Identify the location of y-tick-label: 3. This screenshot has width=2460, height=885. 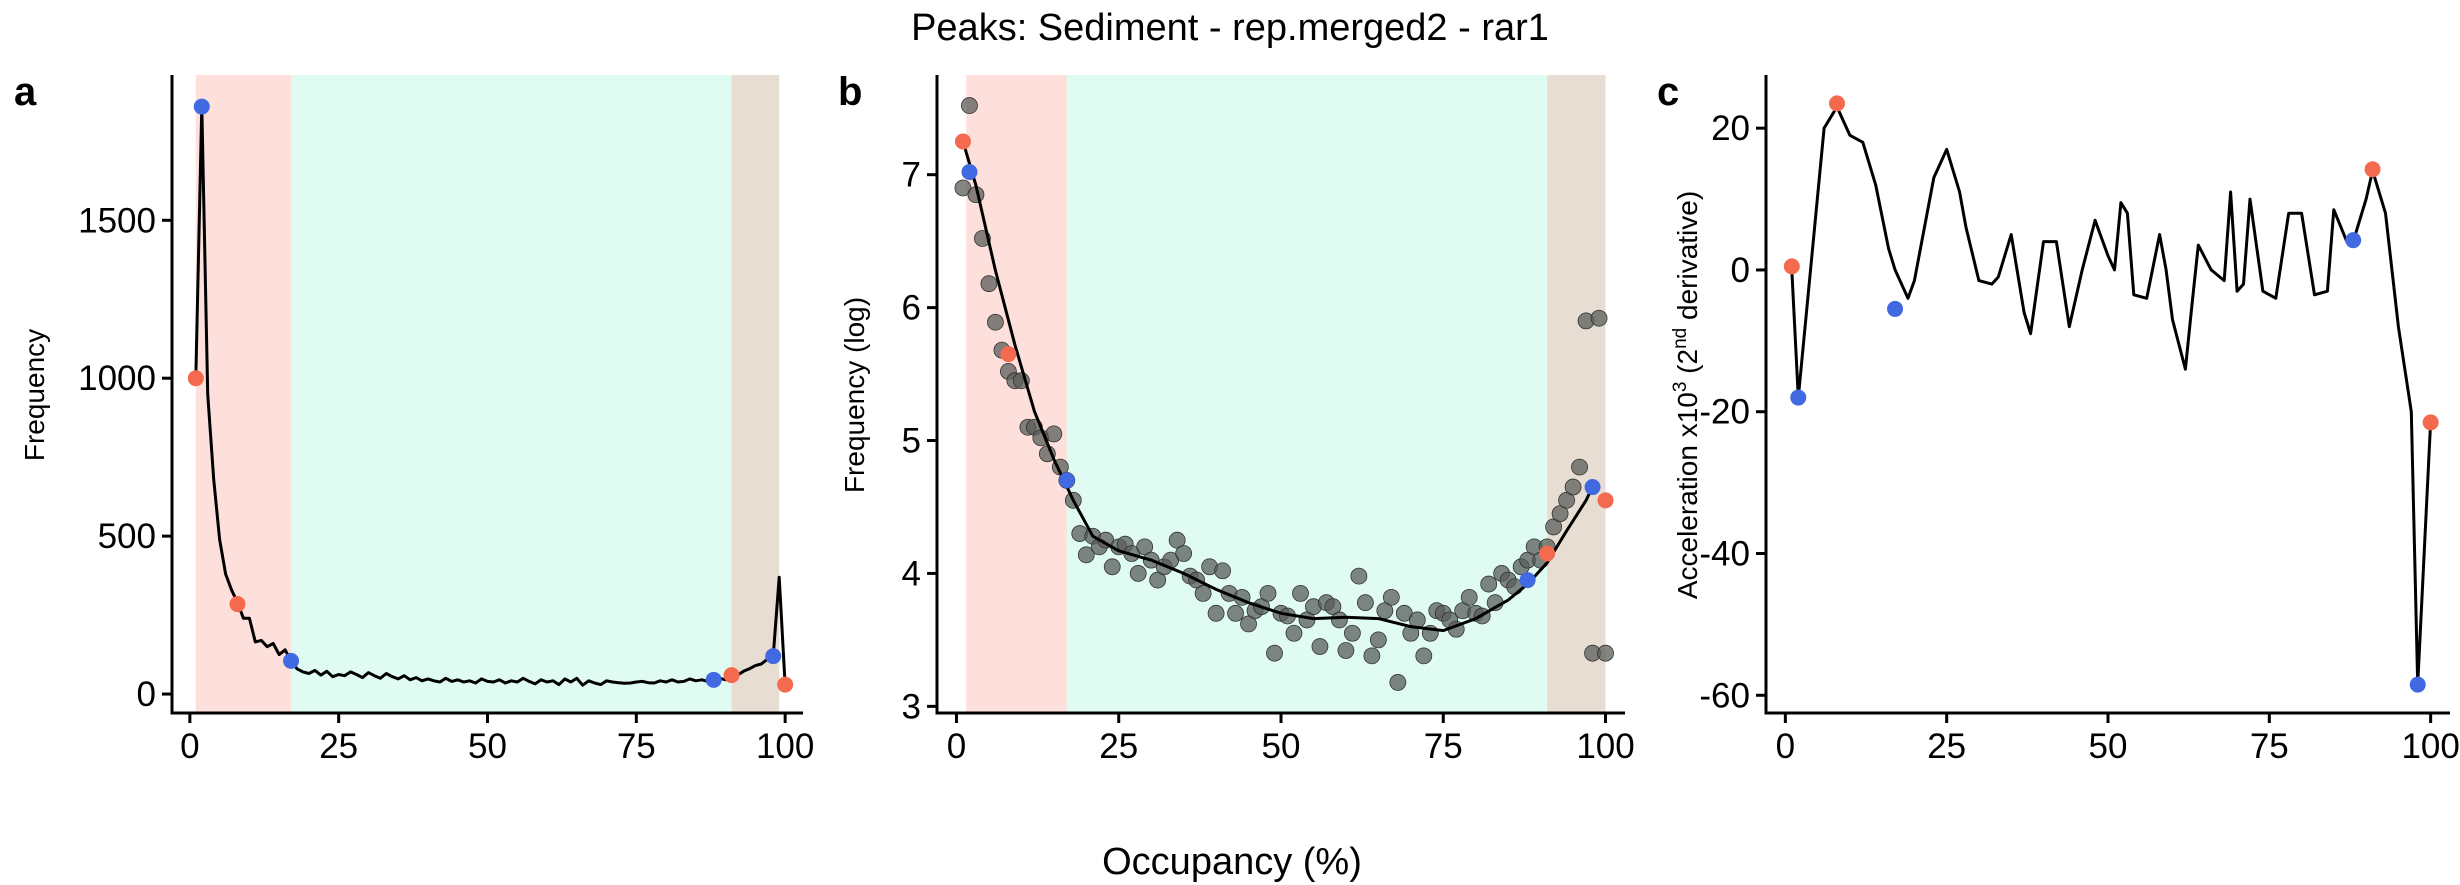
(911, 706).